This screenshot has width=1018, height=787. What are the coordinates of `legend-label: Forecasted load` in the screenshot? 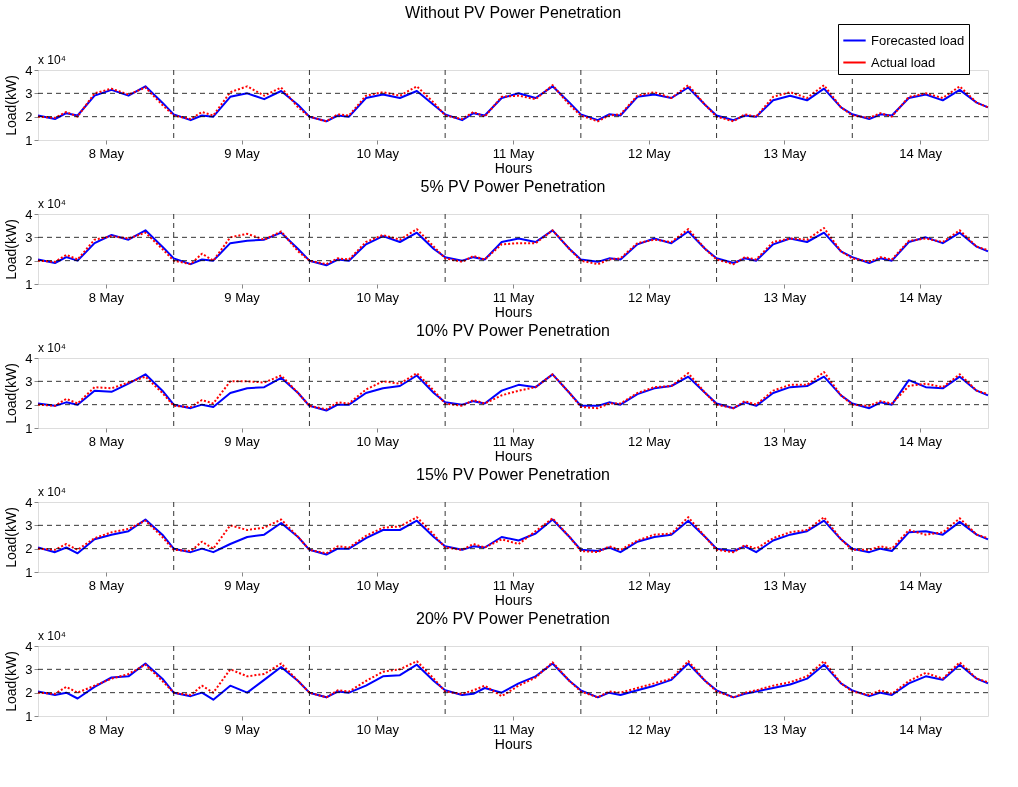 It's located at (918, 40).